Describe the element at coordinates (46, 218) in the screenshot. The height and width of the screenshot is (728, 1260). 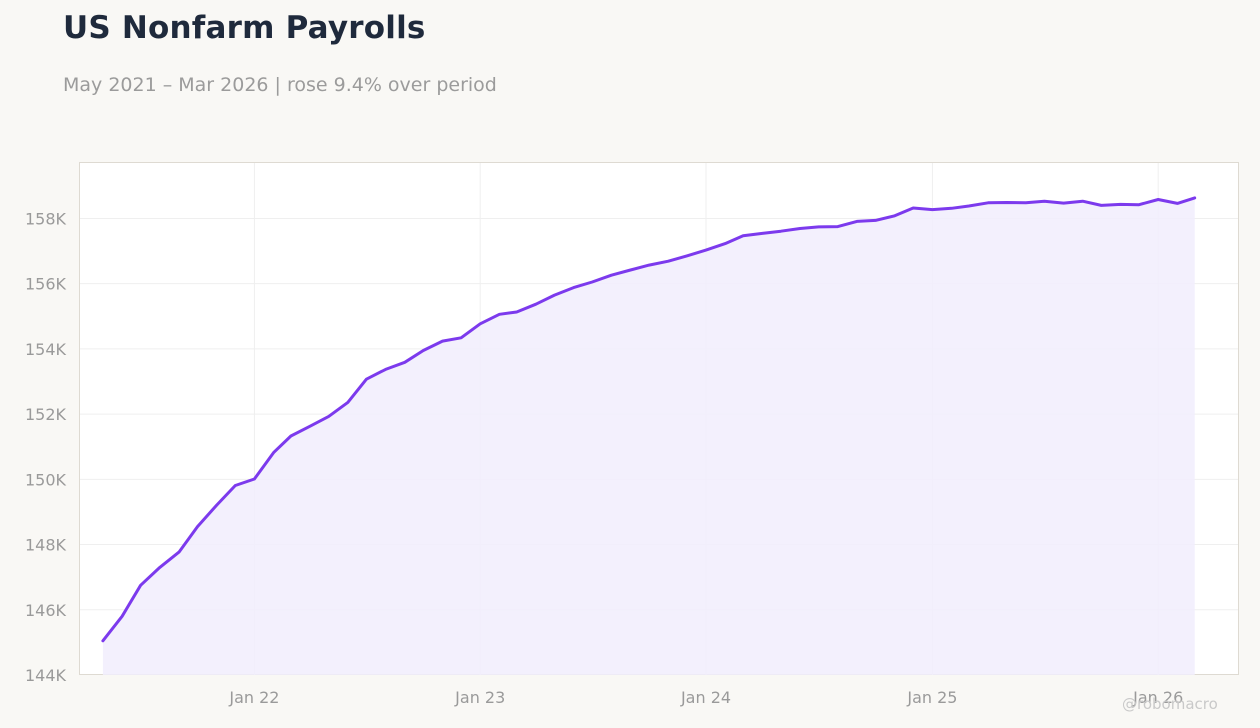
I see `y-tick-label: 158K` at that location.